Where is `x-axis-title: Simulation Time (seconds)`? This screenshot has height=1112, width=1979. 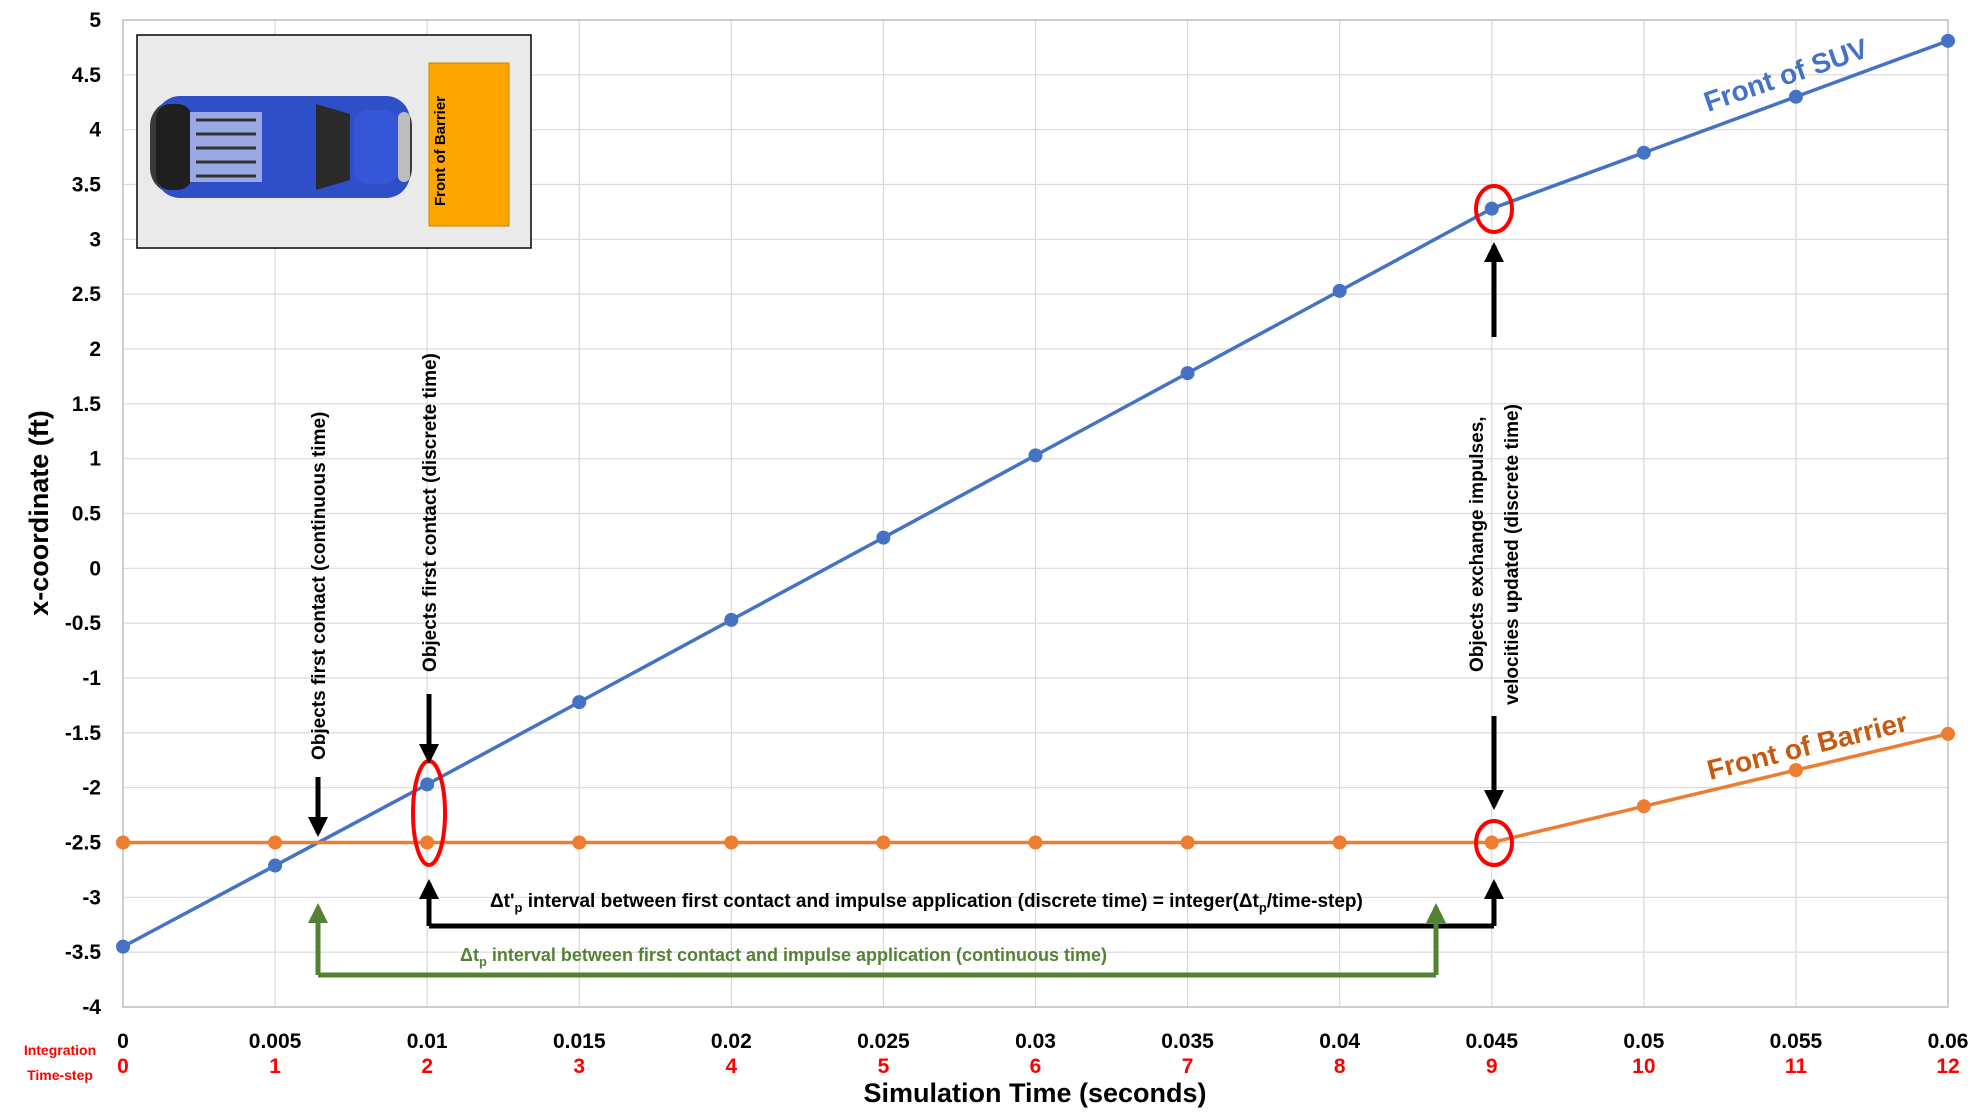 x-axis-title: Simulation Time (seconds) is located at coordinates (1034, 1093).